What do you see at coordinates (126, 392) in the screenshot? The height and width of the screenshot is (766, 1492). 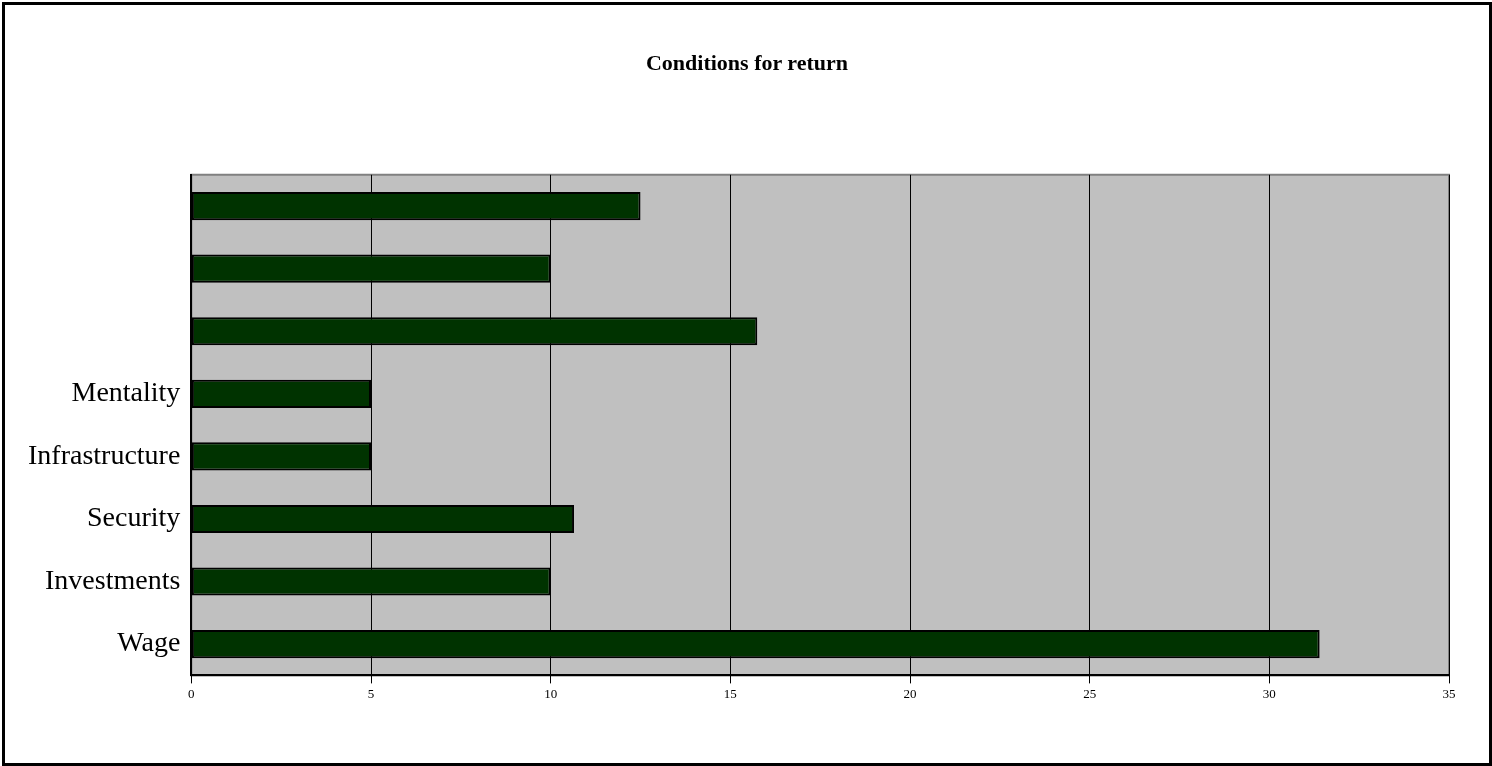 I see `y-tick-label: Mentality` at bounding box center [126, 392].